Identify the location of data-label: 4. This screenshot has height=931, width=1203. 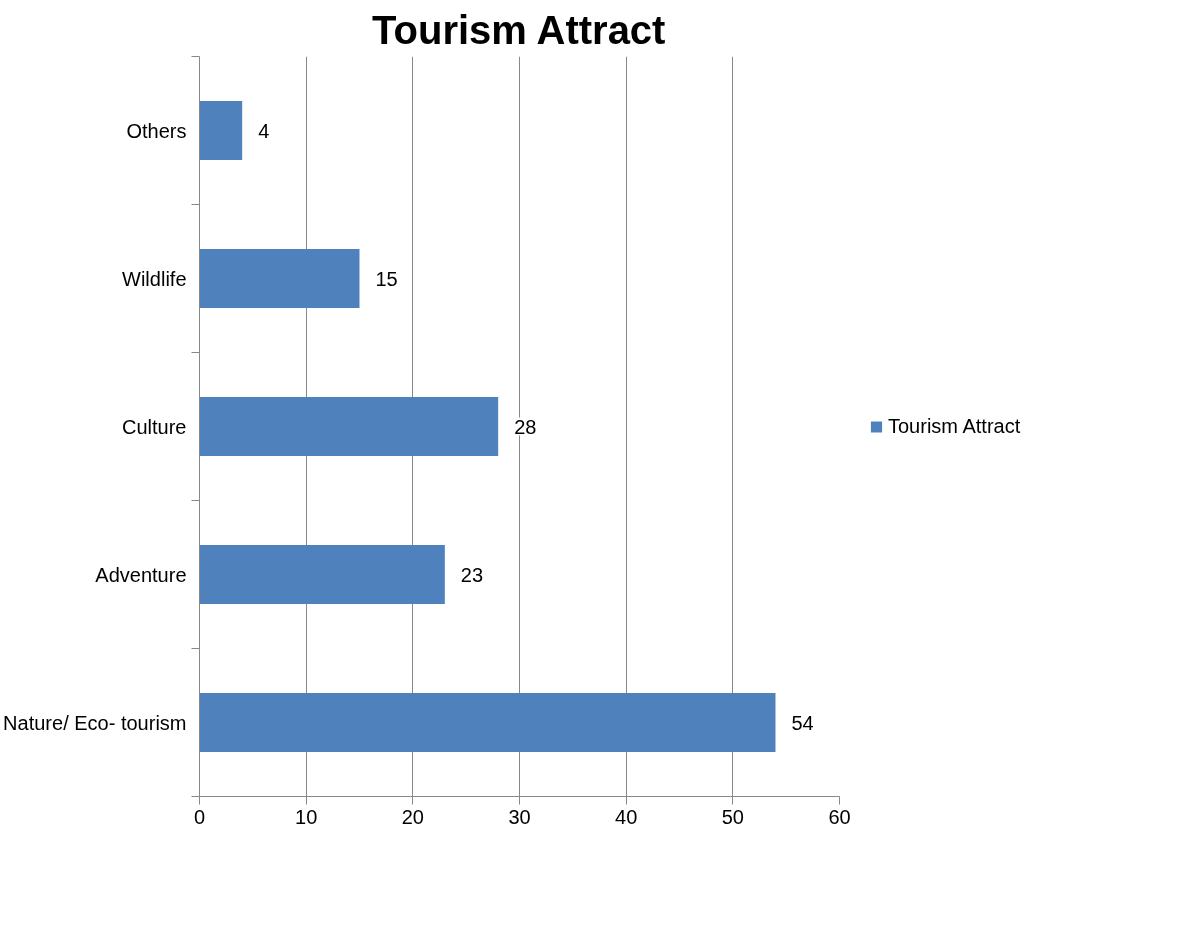
(264, 130).